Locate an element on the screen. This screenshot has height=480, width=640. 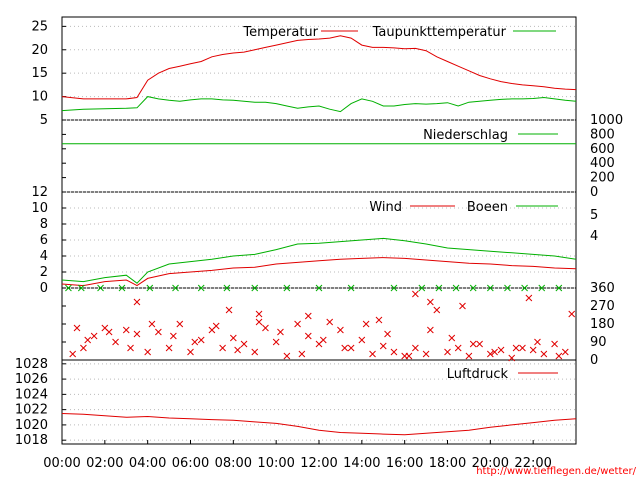
temp-legend-label: Temperatur is located at coordinates (280, 32).